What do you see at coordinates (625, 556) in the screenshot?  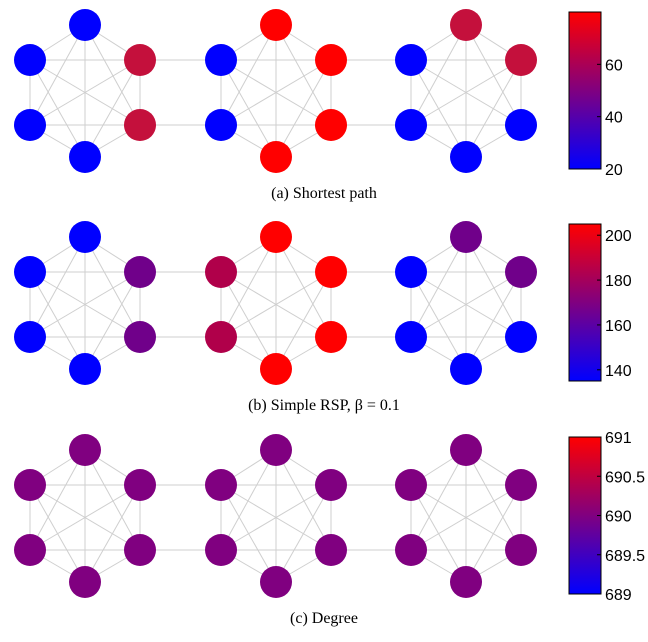 I see `colorbar-tick-label: 689.5` at bounding box center [625, 556].